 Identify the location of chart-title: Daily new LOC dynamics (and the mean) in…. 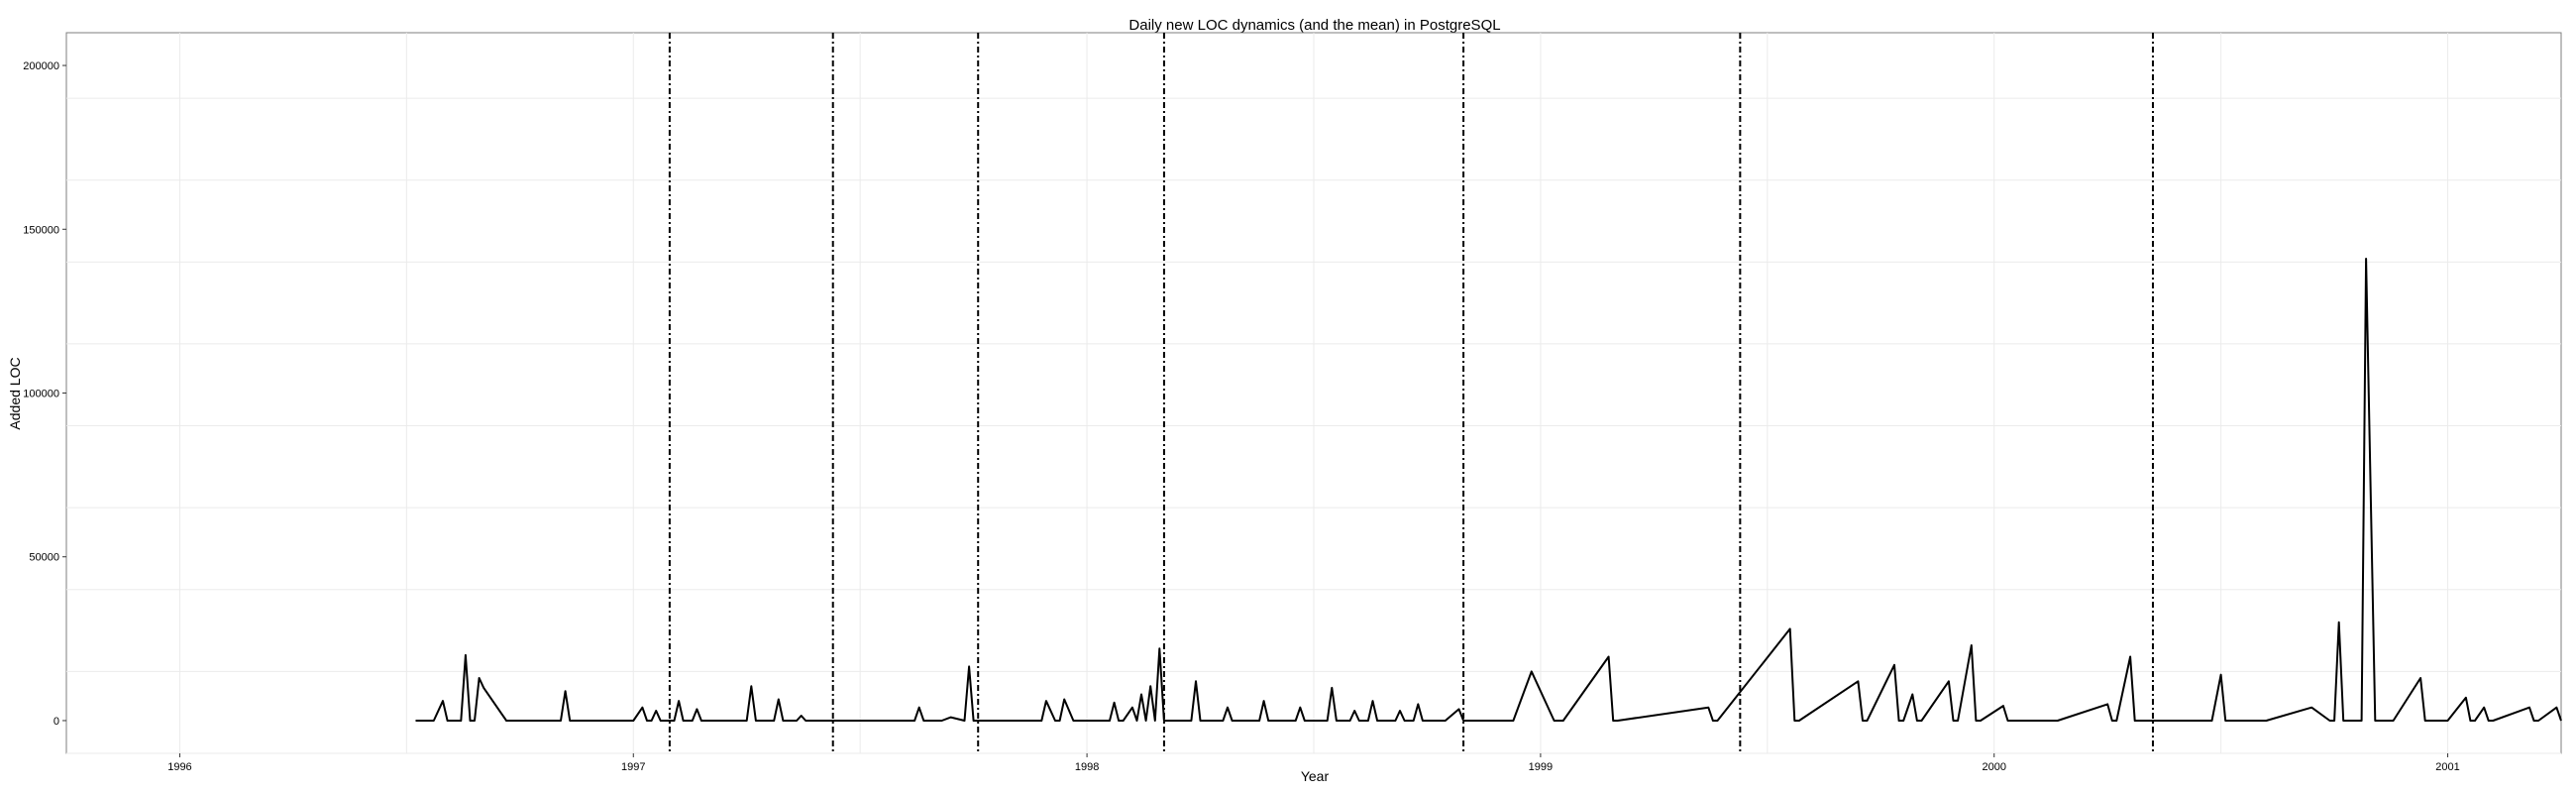
(1314, 25).